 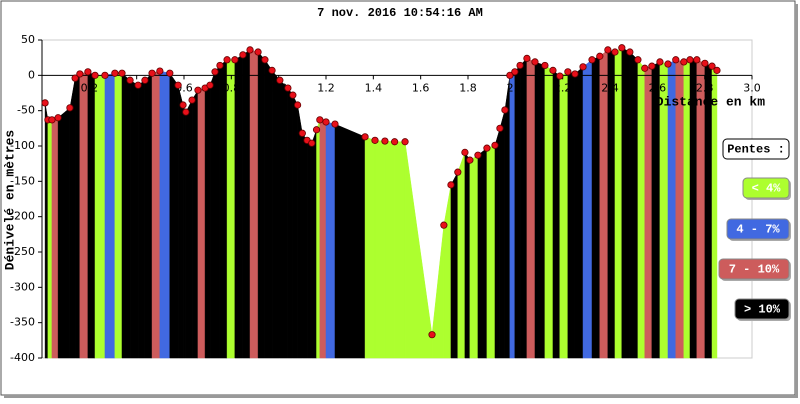 I want to click on x-tick-label: 2.0, so click(x=516, y=87).